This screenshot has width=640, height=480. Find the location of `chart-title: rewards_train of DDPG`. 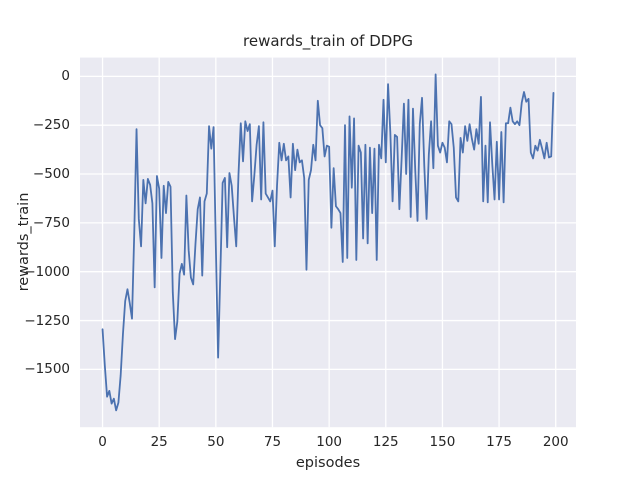

chart-title: rewards_train of DDPG is located at coordinates (328, 41).